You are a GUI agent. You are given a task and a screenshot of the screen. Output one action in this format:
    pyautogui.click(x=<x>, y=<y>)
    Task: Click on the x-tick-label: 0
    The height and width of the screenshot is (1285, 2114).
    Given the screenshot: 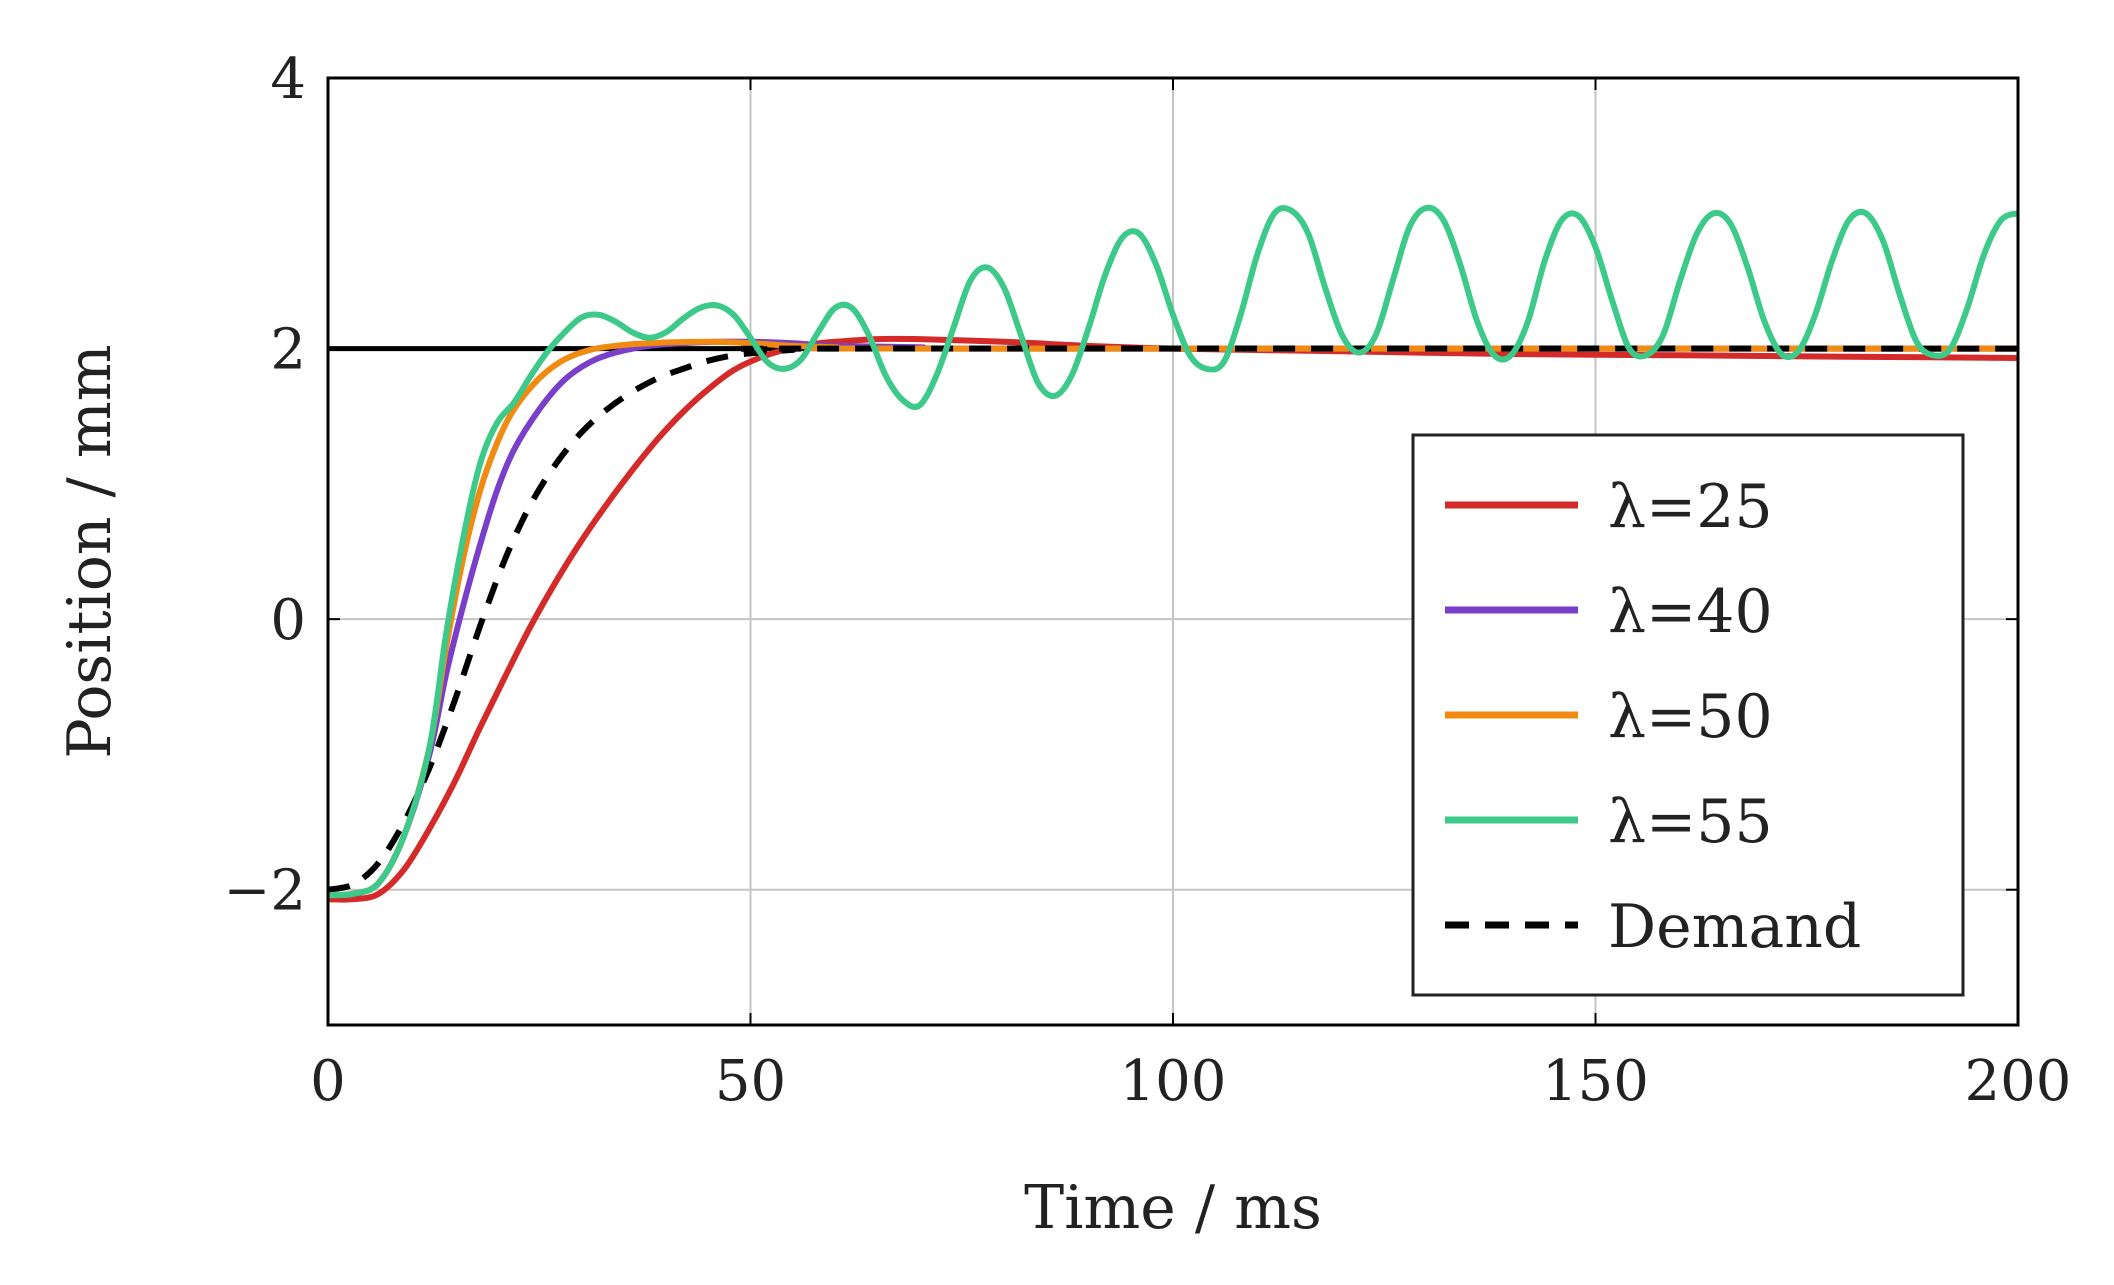 What is the action you would take?
    pyautogui.click(x=328, y=1081)
    